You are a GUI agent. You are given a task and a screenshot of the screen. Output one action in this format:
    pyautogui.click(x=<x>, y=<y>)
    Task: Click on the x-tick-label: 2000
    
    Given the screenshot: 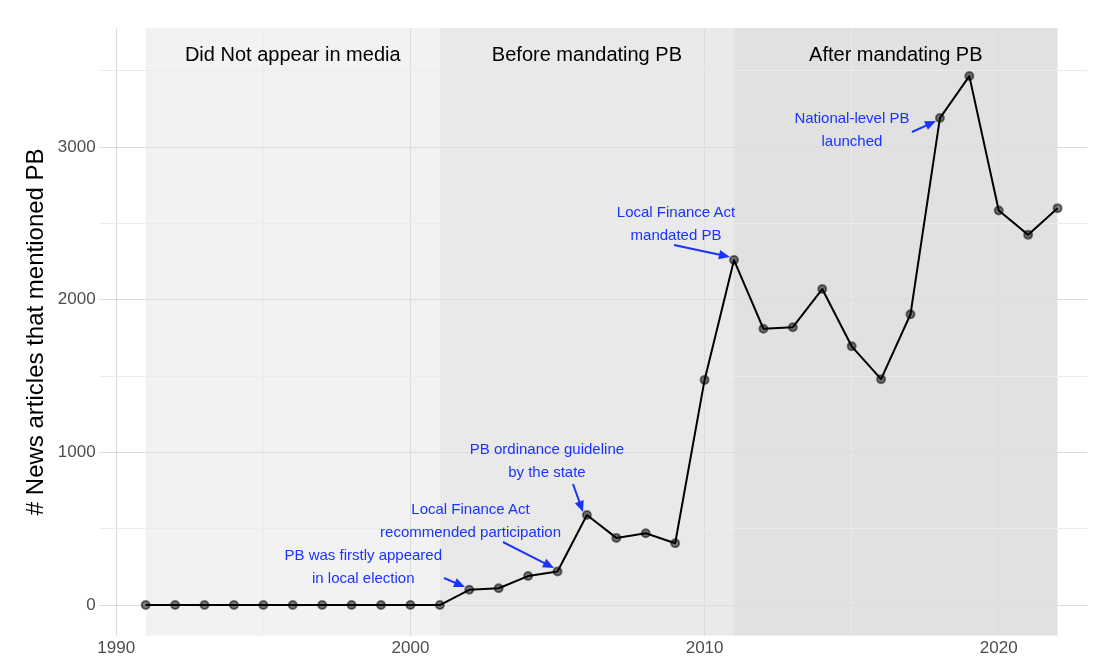 What is the action you would take?
    pyautogui.click(x=410, y=648)
    